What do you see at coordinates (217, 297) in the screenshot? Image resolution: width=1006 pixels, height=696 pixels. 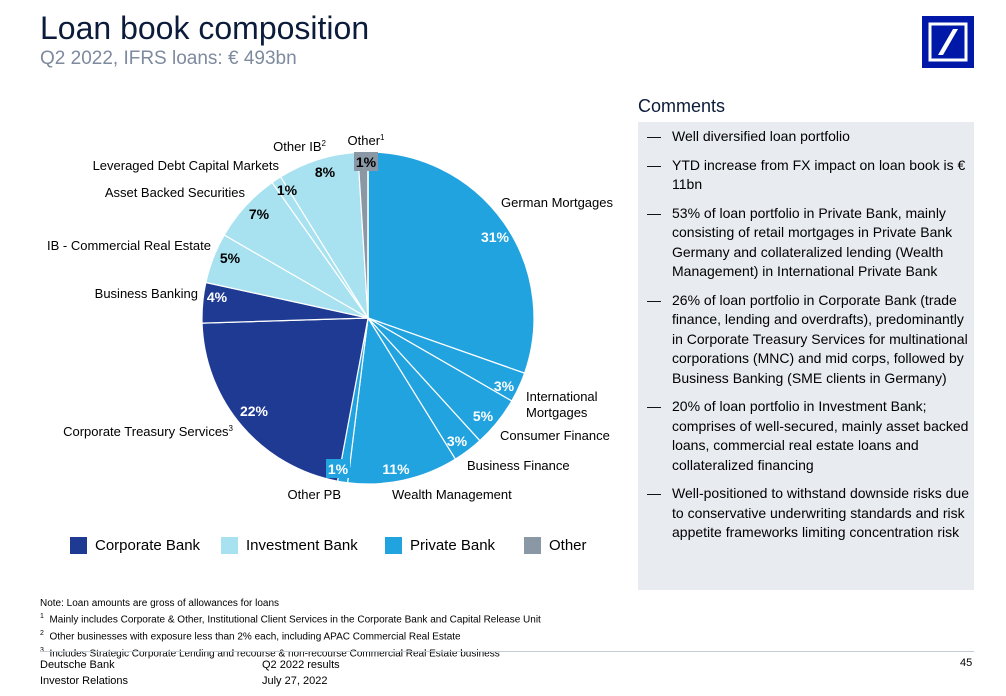 I see `pie-value-label: 4%` at bounding box center [217, 297].